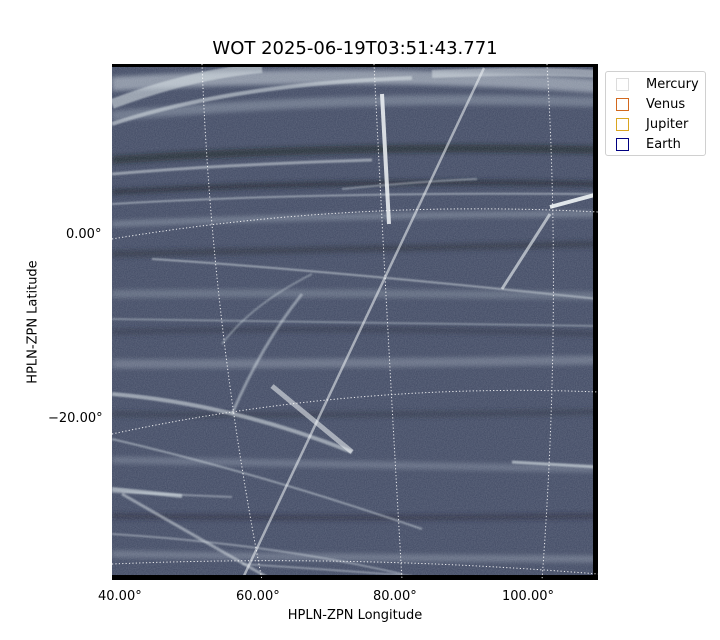 This screenshot has width=720, height=640. Describe the element at coordinates (655, 113) in the screenshot. I see `legend: Mercury Venus Jupiter Earth` at that location.